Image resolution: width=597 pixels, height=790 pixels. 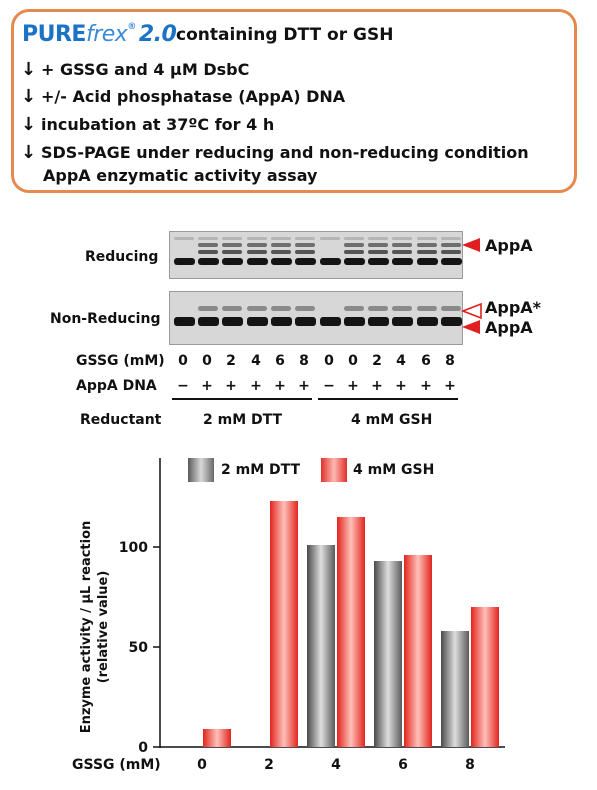 What do you see at coordinates (201, 470) in the screenshot?
I see `legend-swatch-dtt` at bounding box center [201, 470].